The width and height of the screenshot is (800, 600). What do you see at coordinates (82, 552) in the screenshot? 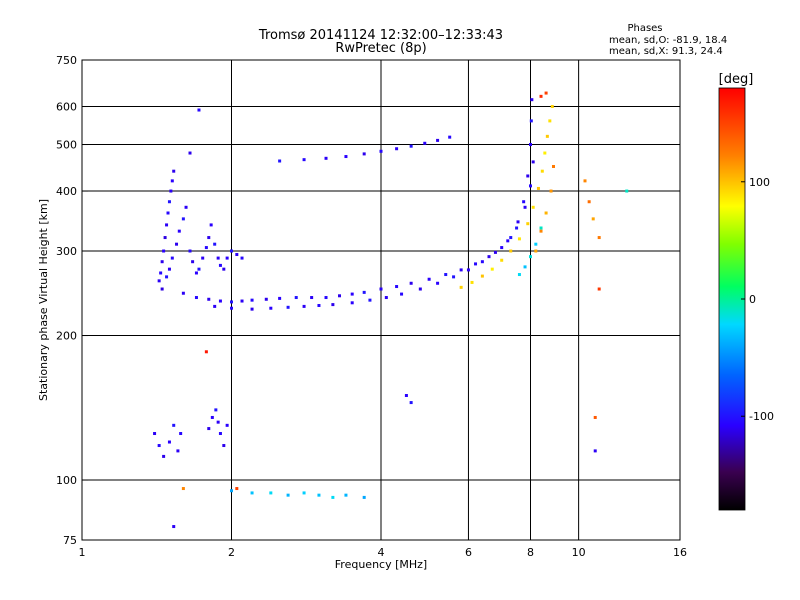
I see `x-tick-label: 1` at bounding box center [82, 552].